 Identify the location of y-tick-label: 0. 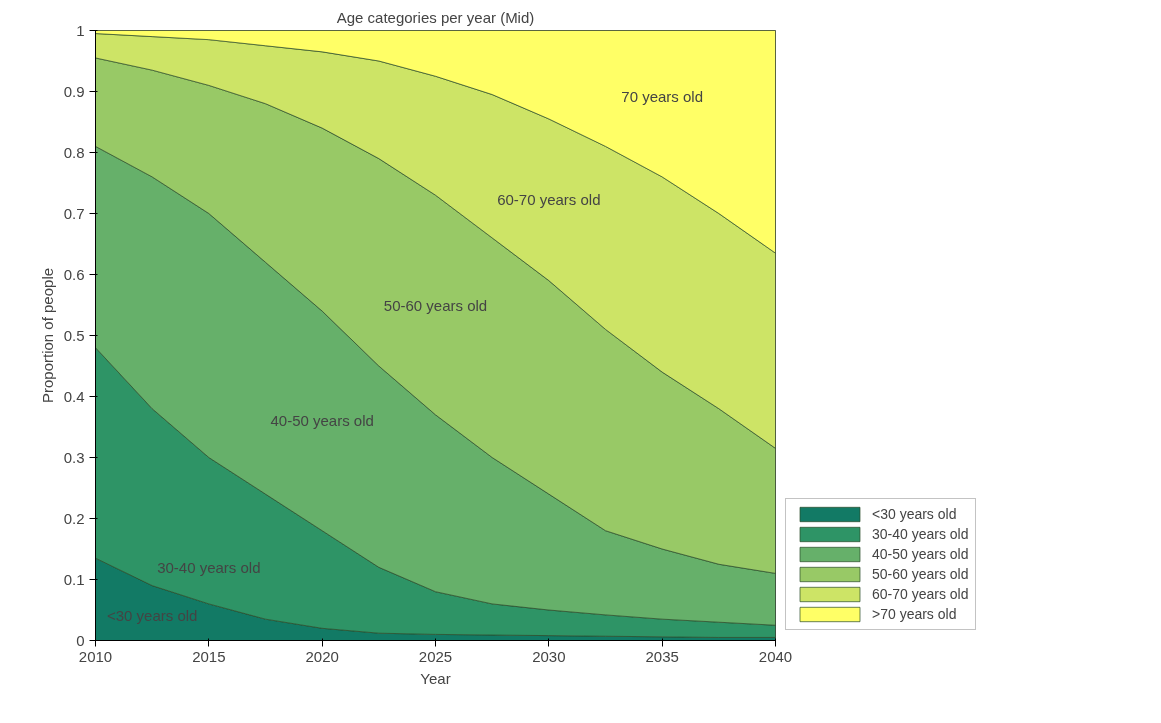
(80, 640).